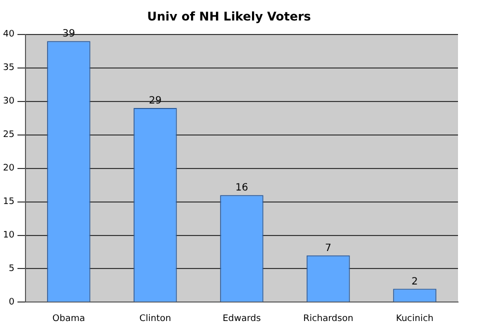 The image size is (478, 327). I want to click on y-tick-label: 0, so click(11, 303).